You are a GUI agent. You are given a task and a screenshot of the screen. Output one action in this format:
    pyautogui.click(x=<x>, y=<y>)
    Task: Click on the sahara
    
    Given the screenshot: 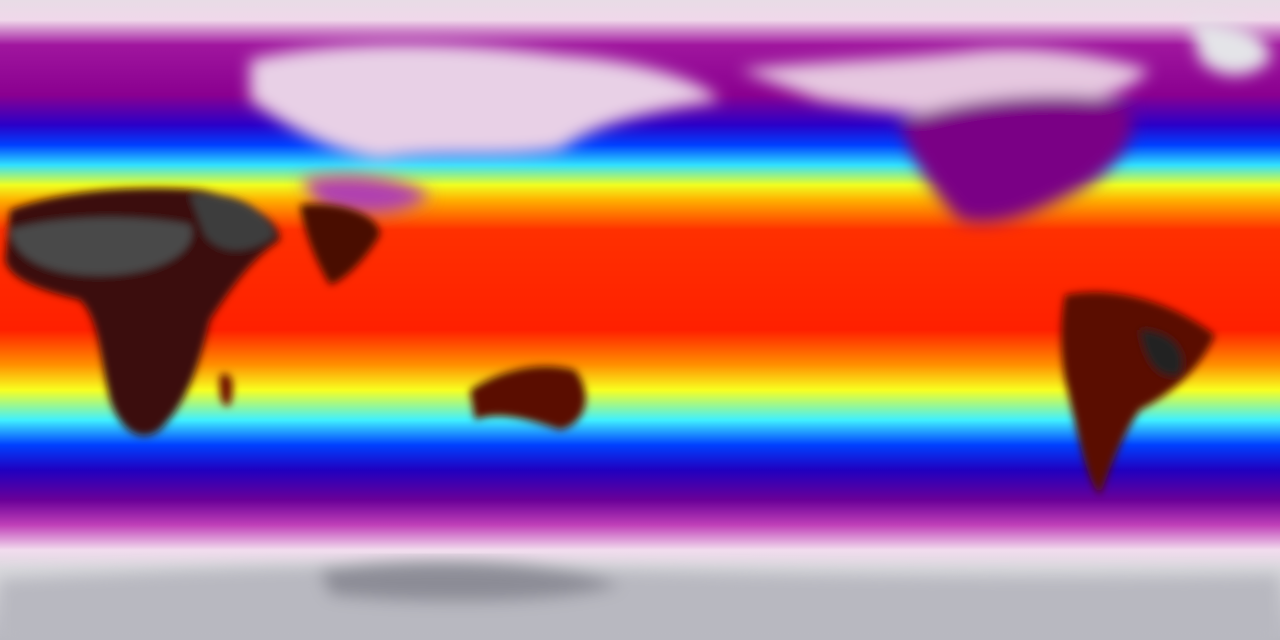 What is the action you would take?
    pyautogui.click(x=101, y=246)
    